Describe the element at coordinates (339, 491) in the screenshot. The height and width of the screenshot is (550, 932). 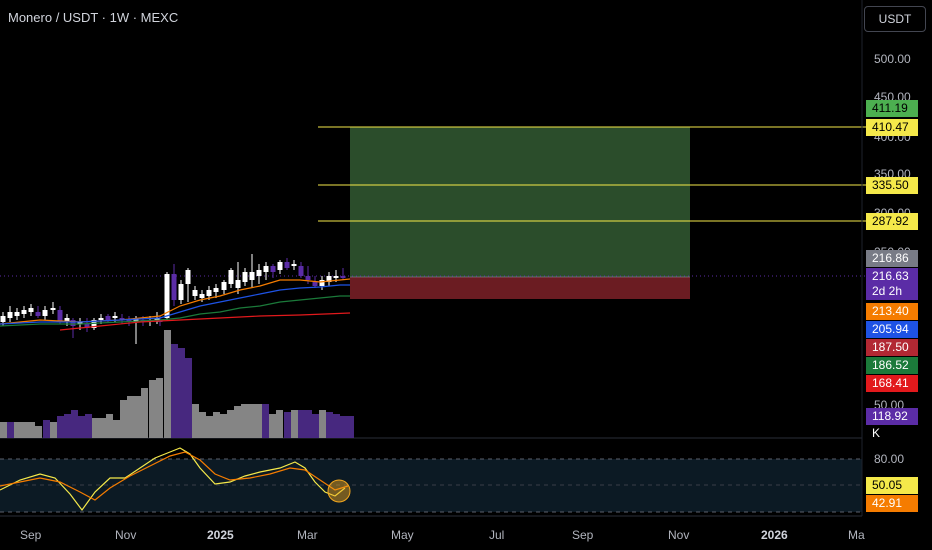
I see `stoch-cross-marker` at that location.